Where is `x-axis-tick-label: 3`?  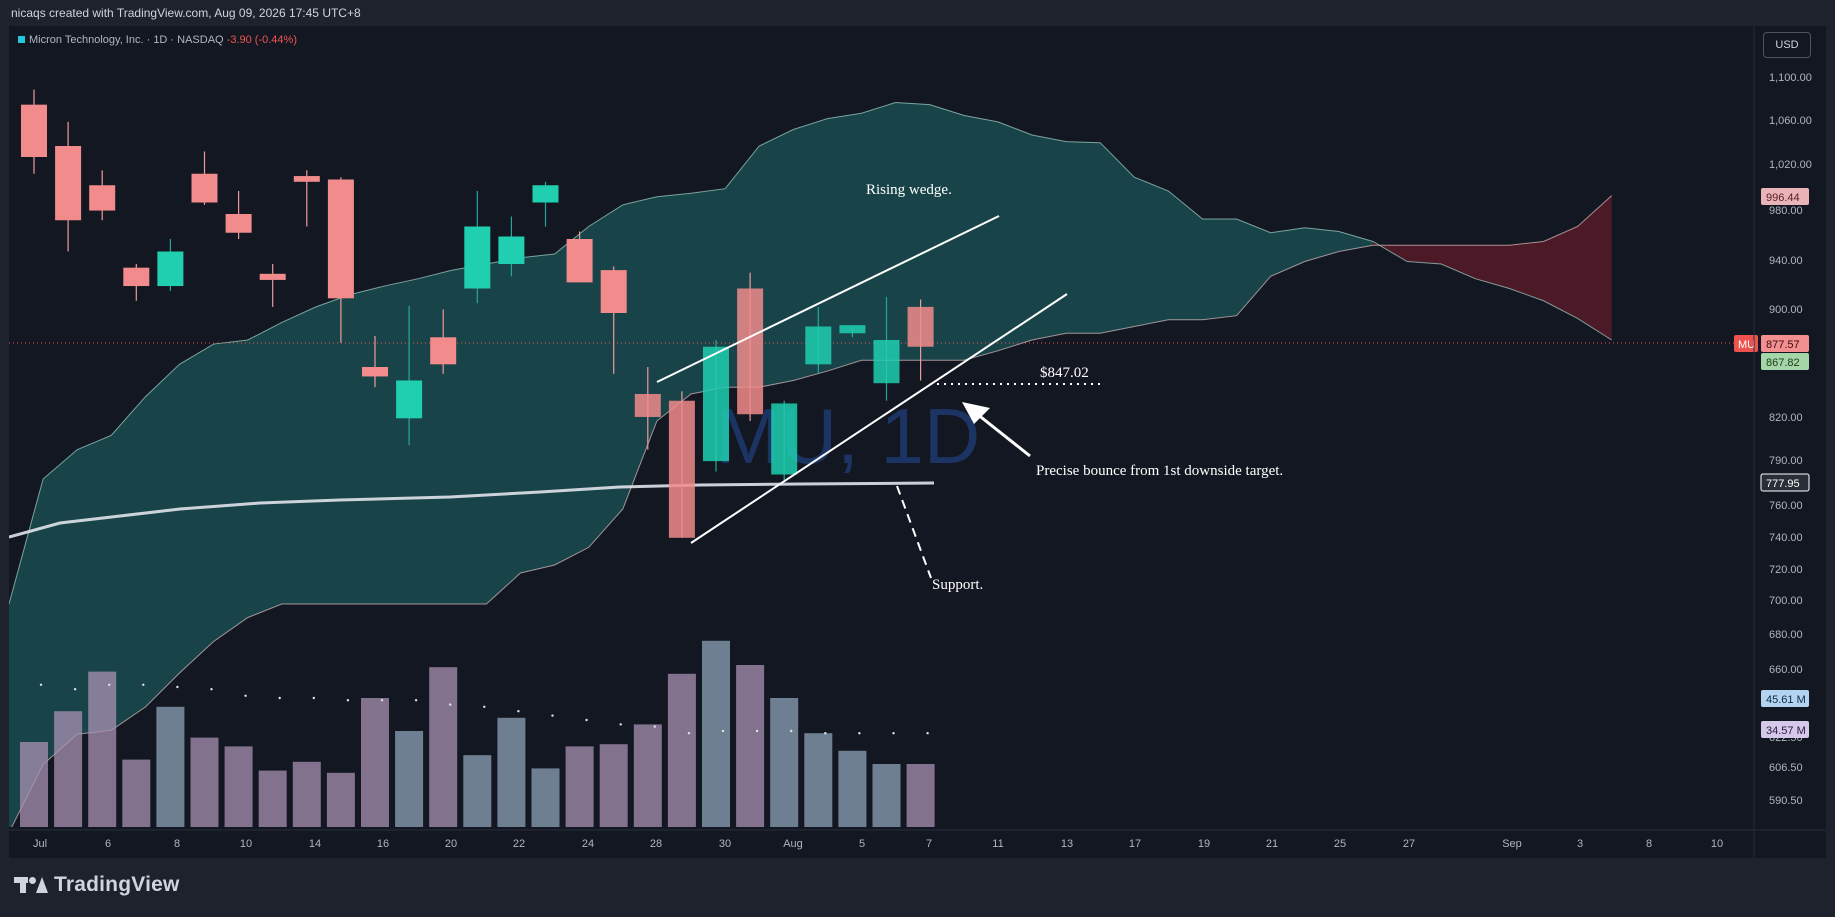 x-axis-tick-label: 3 is located at coordinates (1580, 844).